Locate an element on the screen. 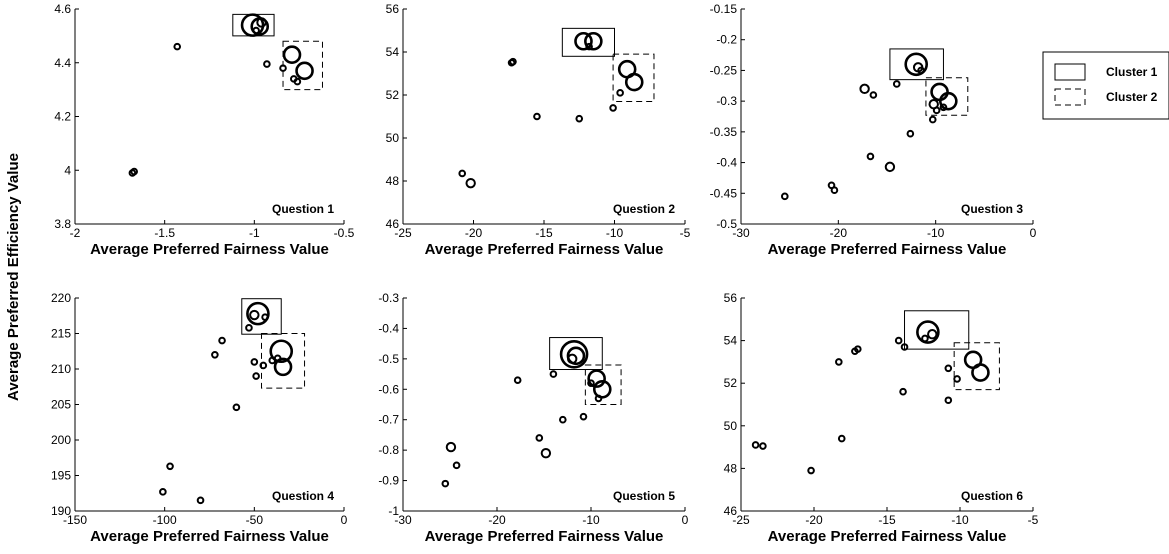 The width and height of the screenshot is (1169, 554). global-y-axis-label: Average Preferred Efficiency Value is located at coordinates (13, 277).